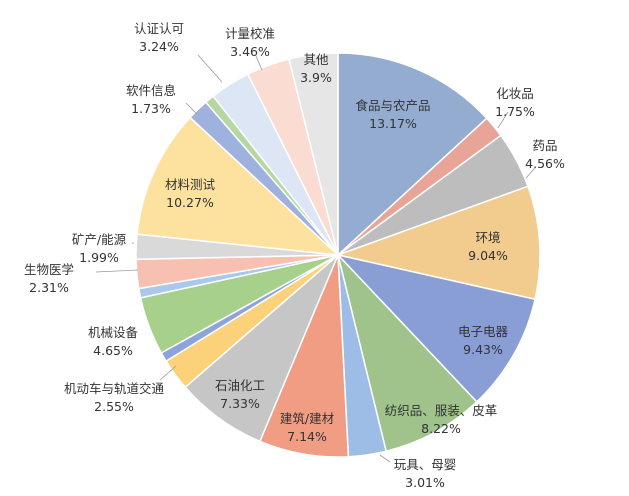  Describe the element at coordinates (99, 248) in the screenshot. I see `slice-label: 矿产/能源 1.99%` at that location.